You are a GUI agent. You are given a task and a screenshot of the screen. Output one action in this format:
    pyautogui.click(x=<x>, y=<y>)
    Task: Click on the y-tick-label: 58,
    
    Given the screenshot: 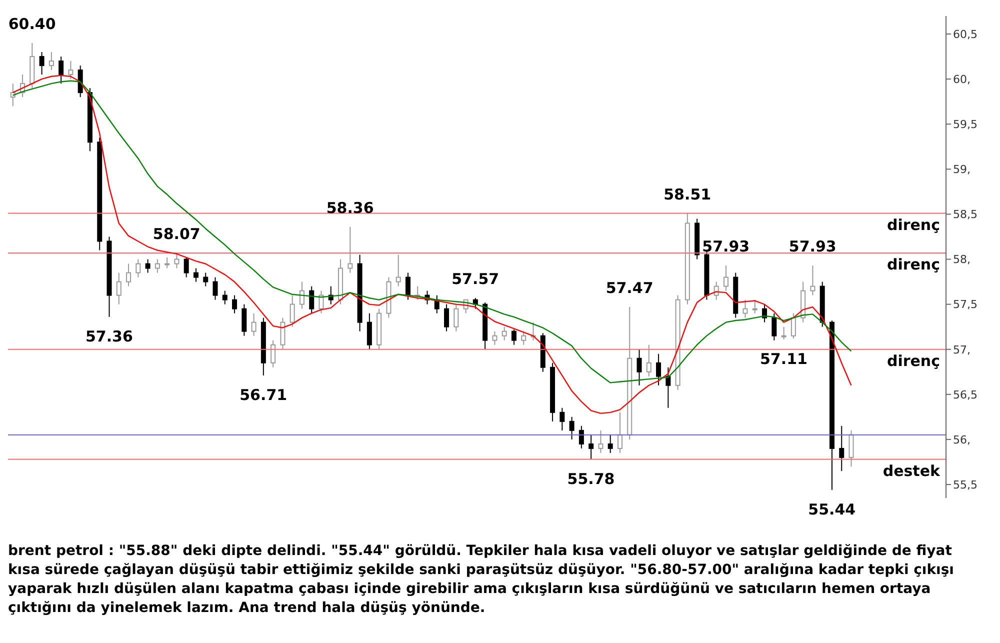 What is the action you would take?
    pyautogui.click(x=961, y=259)
    